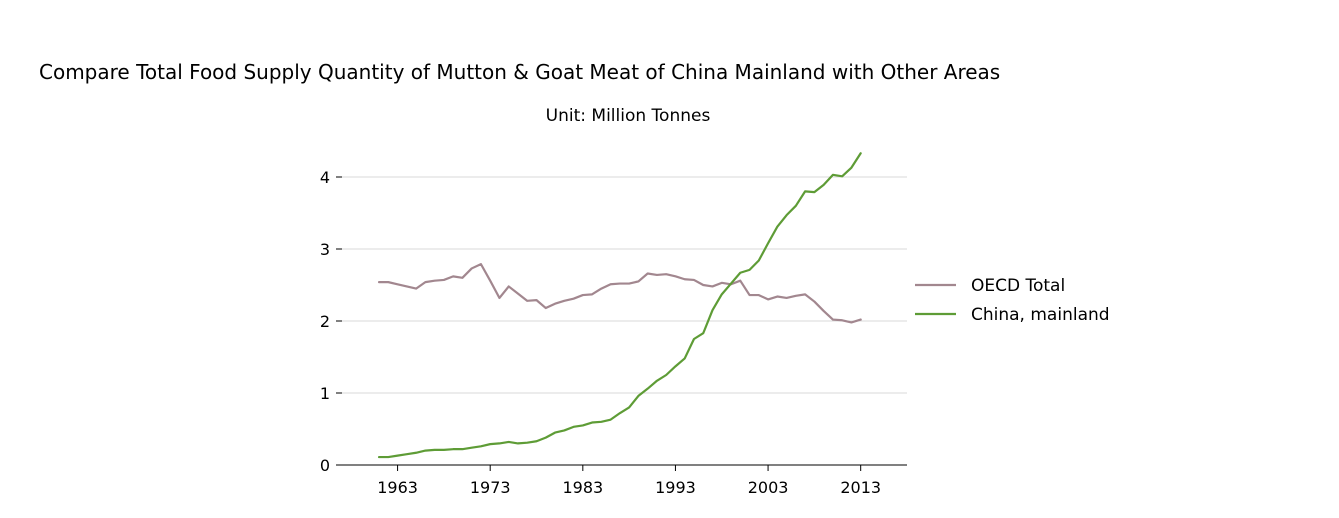  I want to click on x-tick-label: 1973, so click(490, 487).